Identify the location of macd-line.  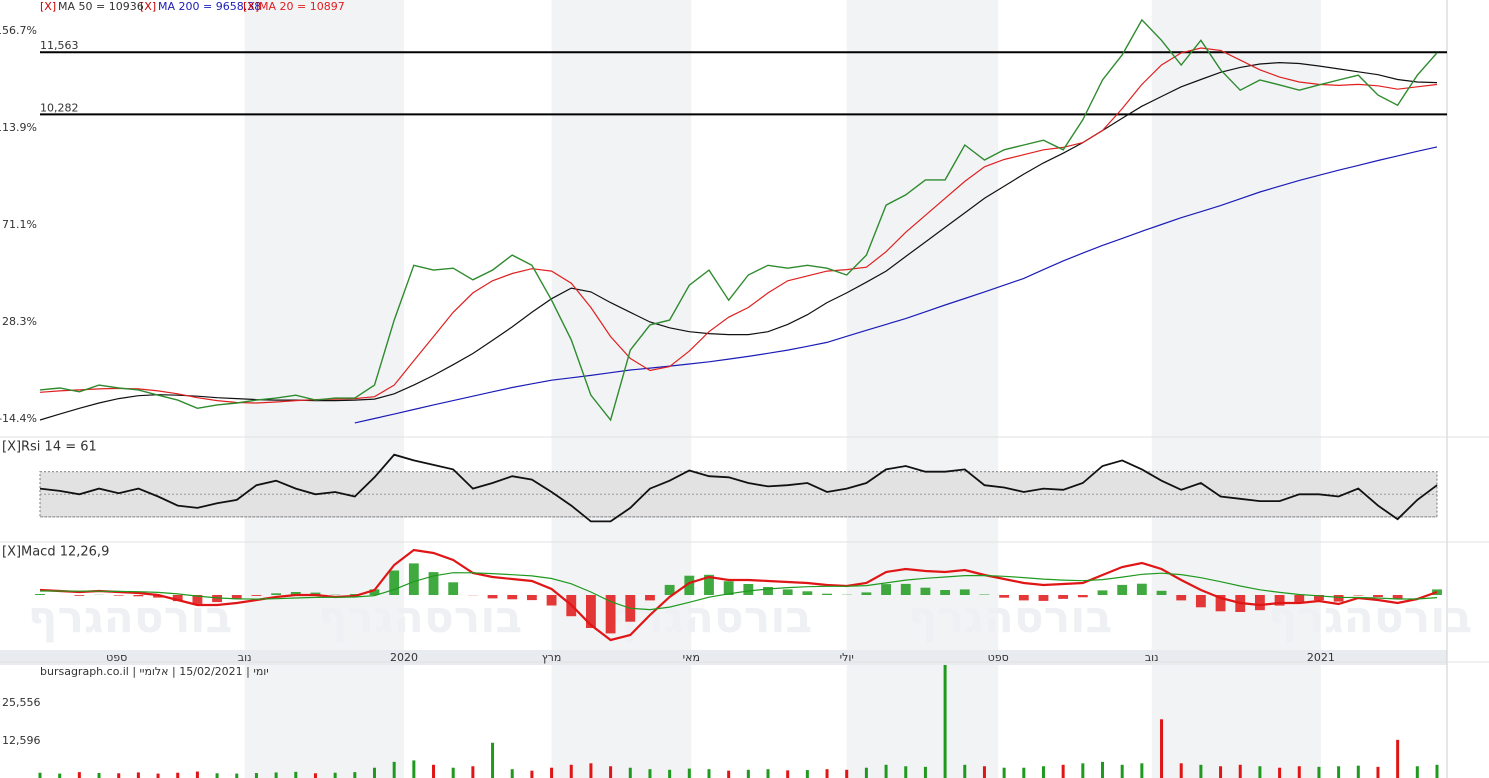
(738, 595).